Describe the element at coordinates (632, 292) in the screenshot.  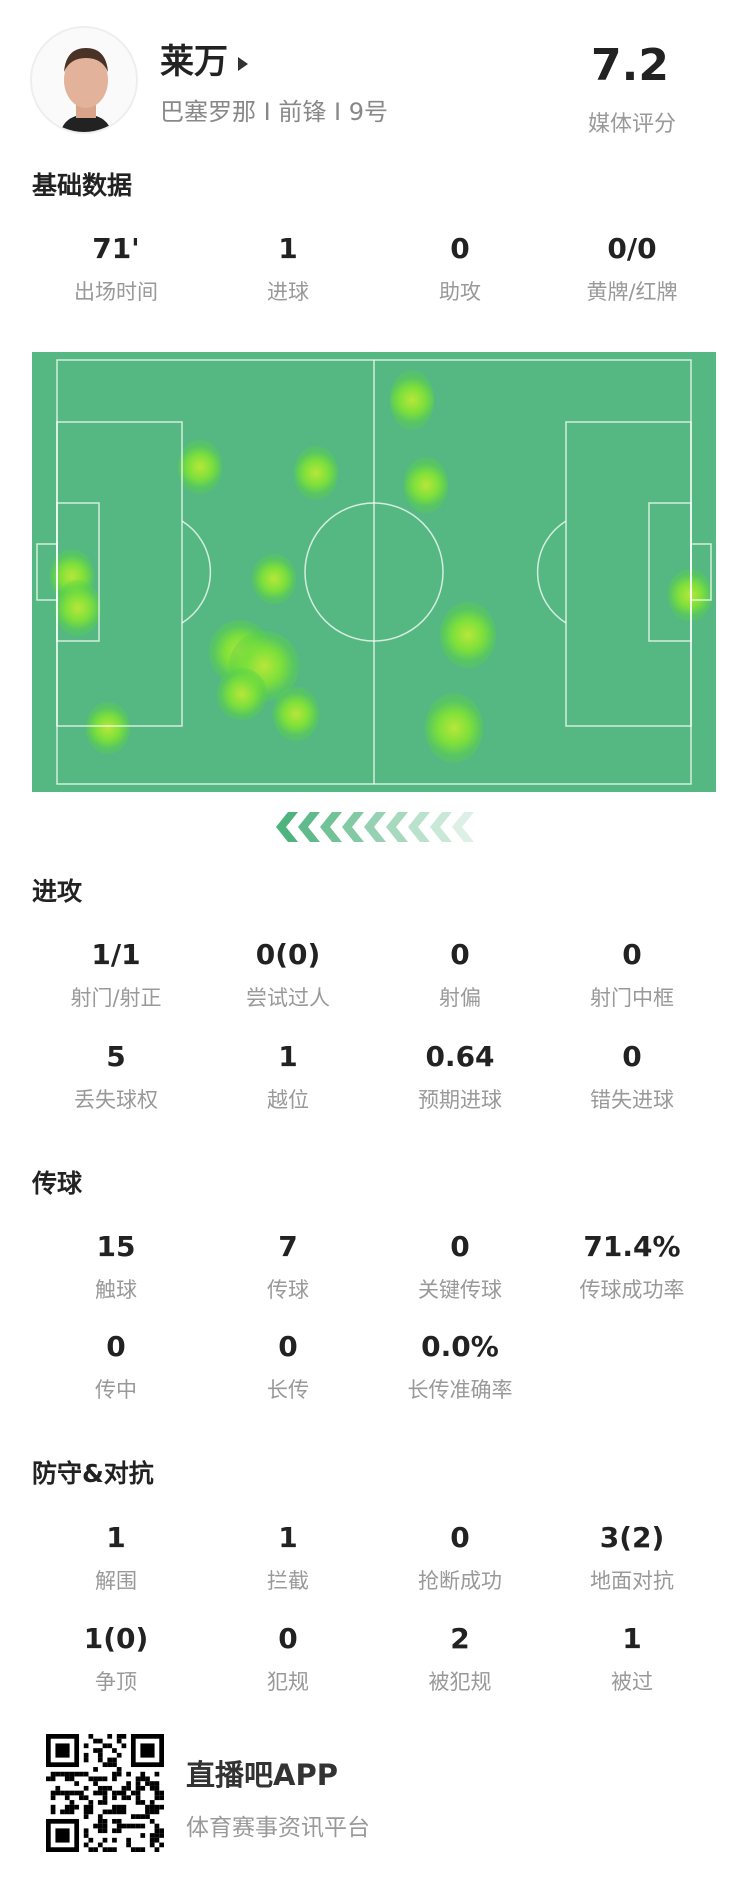
I see `stat-label: 黄牌/红牌` at that location.